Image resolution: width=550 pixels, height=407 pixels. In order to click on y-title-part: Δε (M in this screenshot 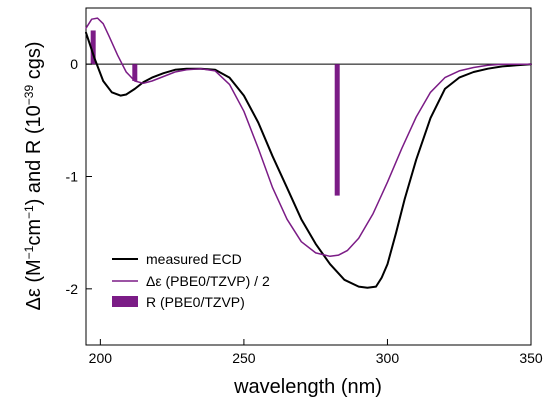, I will do `click(34, 284)`.